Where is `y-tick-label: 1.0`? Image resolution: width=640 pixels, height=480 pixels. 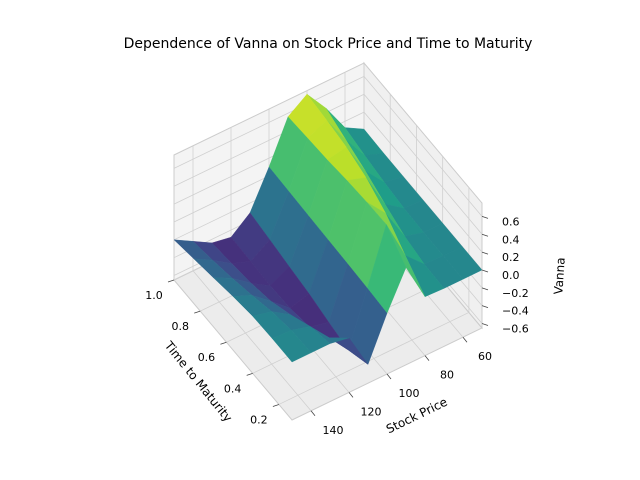 y-tick-label: 1.0 is located at coordinates (154, 295).